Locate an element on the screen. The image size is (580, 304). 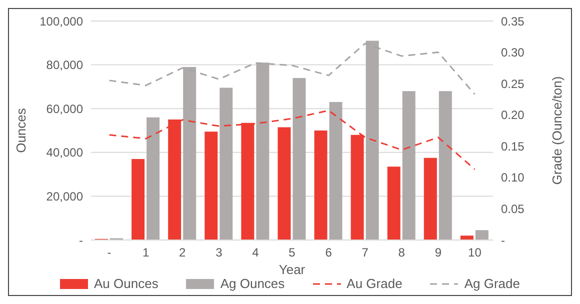
y2-tick-label: 0.20 is located at coordinates (513, 115).